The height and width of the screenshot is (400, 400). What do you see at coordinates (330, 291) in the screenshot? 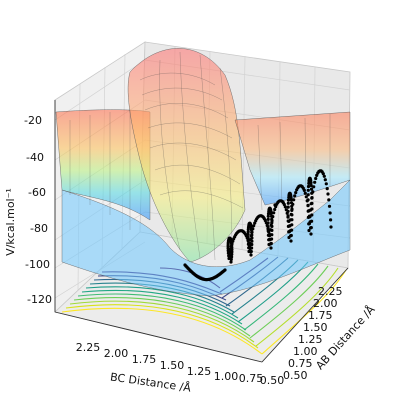
I see `ab-tick-label: 2.25` at bounding box center [330, 291].